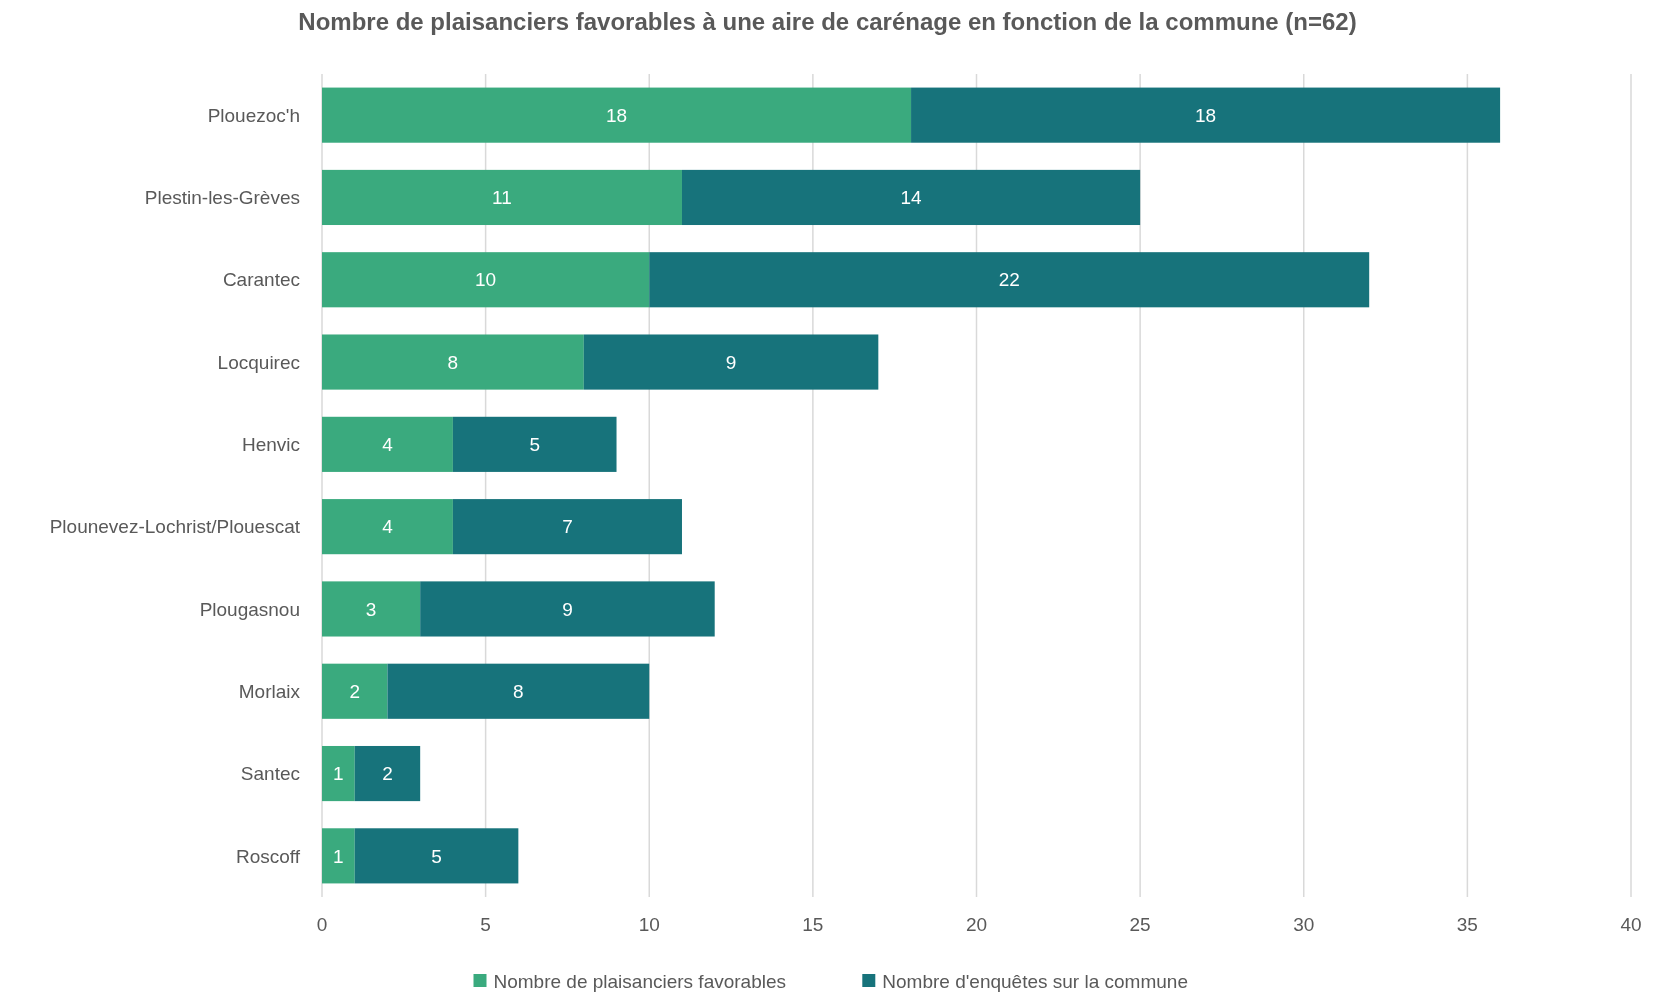 Image resolution: width=1655 pixels, height=995 pixels. What do you see at coordinates (1467, 924) in the screenshot?
I see `x-tick-label: 35` at bounding box center [1467, 924].